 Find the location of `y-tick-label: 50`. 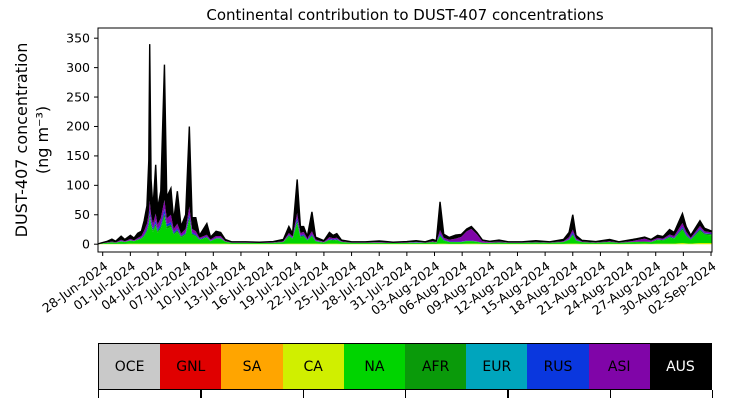

y-tick-label: 50 is located at coordinates (82, 214).